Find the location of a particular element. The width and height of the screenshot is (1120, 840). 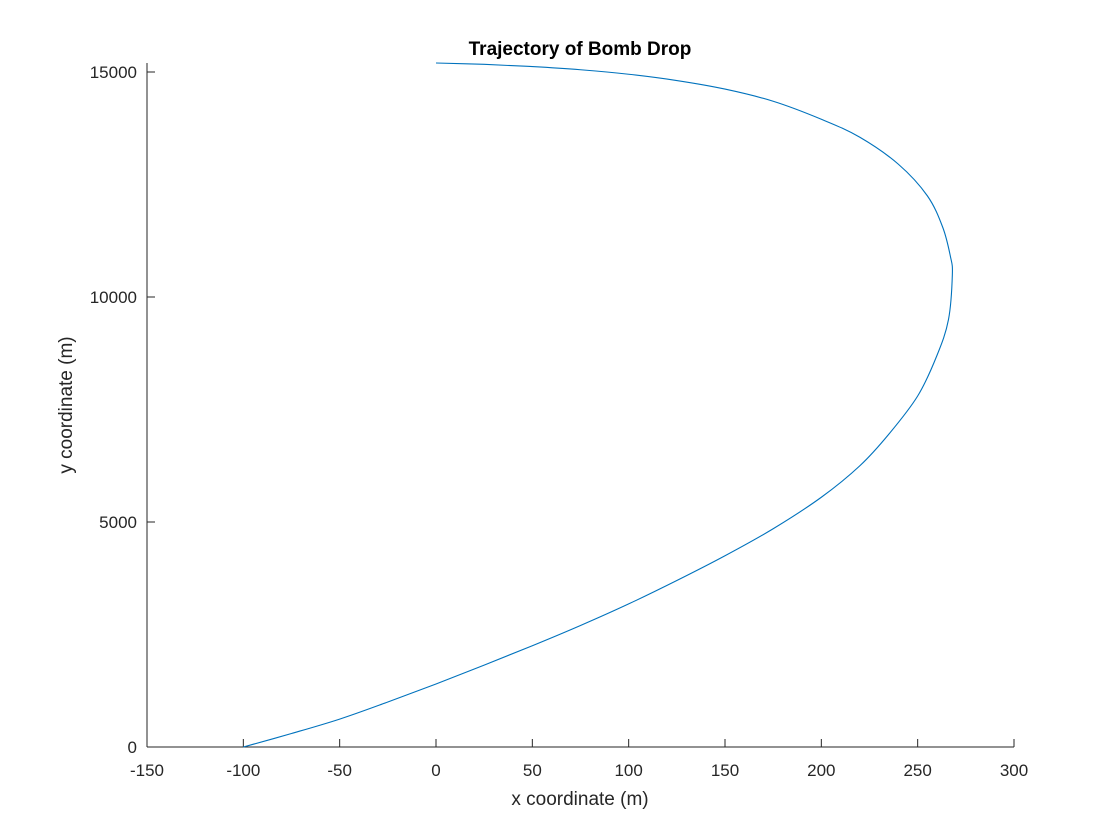

x-axis-label: x coordinate (m) is located at coordinates (579, 799).